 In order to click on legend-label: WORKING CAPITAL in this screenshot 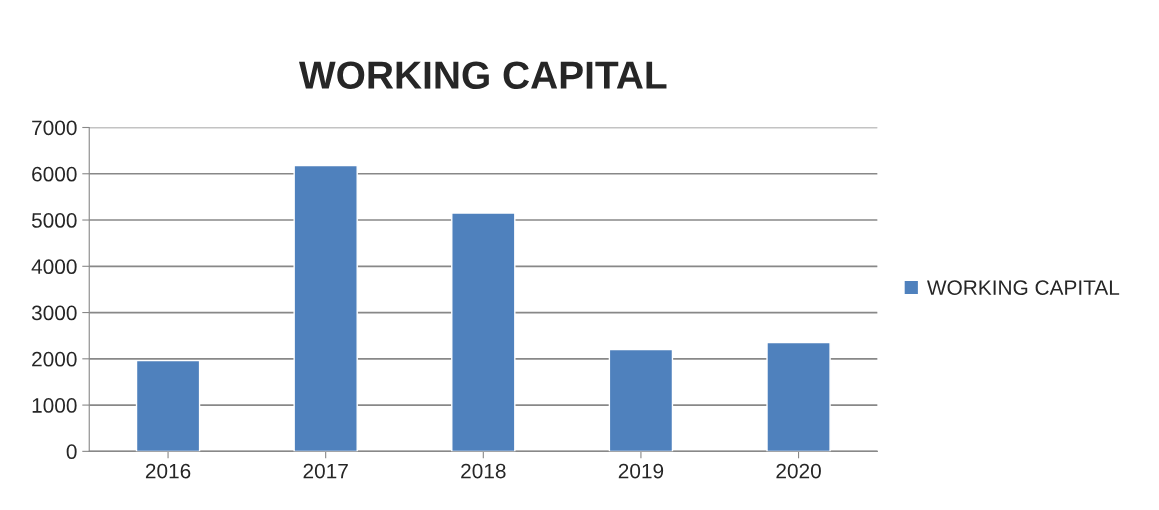, I will do `click(1023, 288)`.